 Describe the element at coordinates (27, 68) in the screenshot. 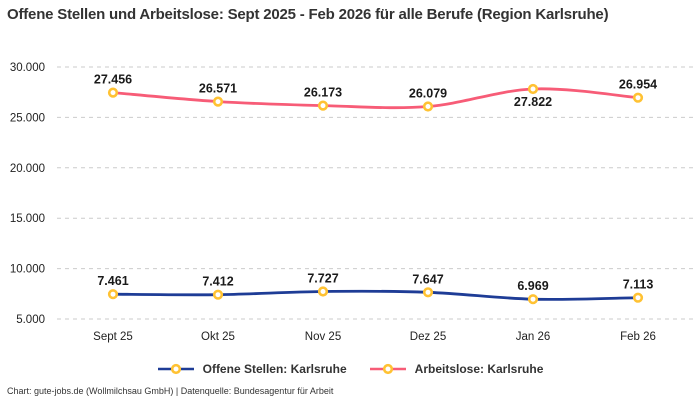

I see `y-axis-tick-label: 30.000` at that location.